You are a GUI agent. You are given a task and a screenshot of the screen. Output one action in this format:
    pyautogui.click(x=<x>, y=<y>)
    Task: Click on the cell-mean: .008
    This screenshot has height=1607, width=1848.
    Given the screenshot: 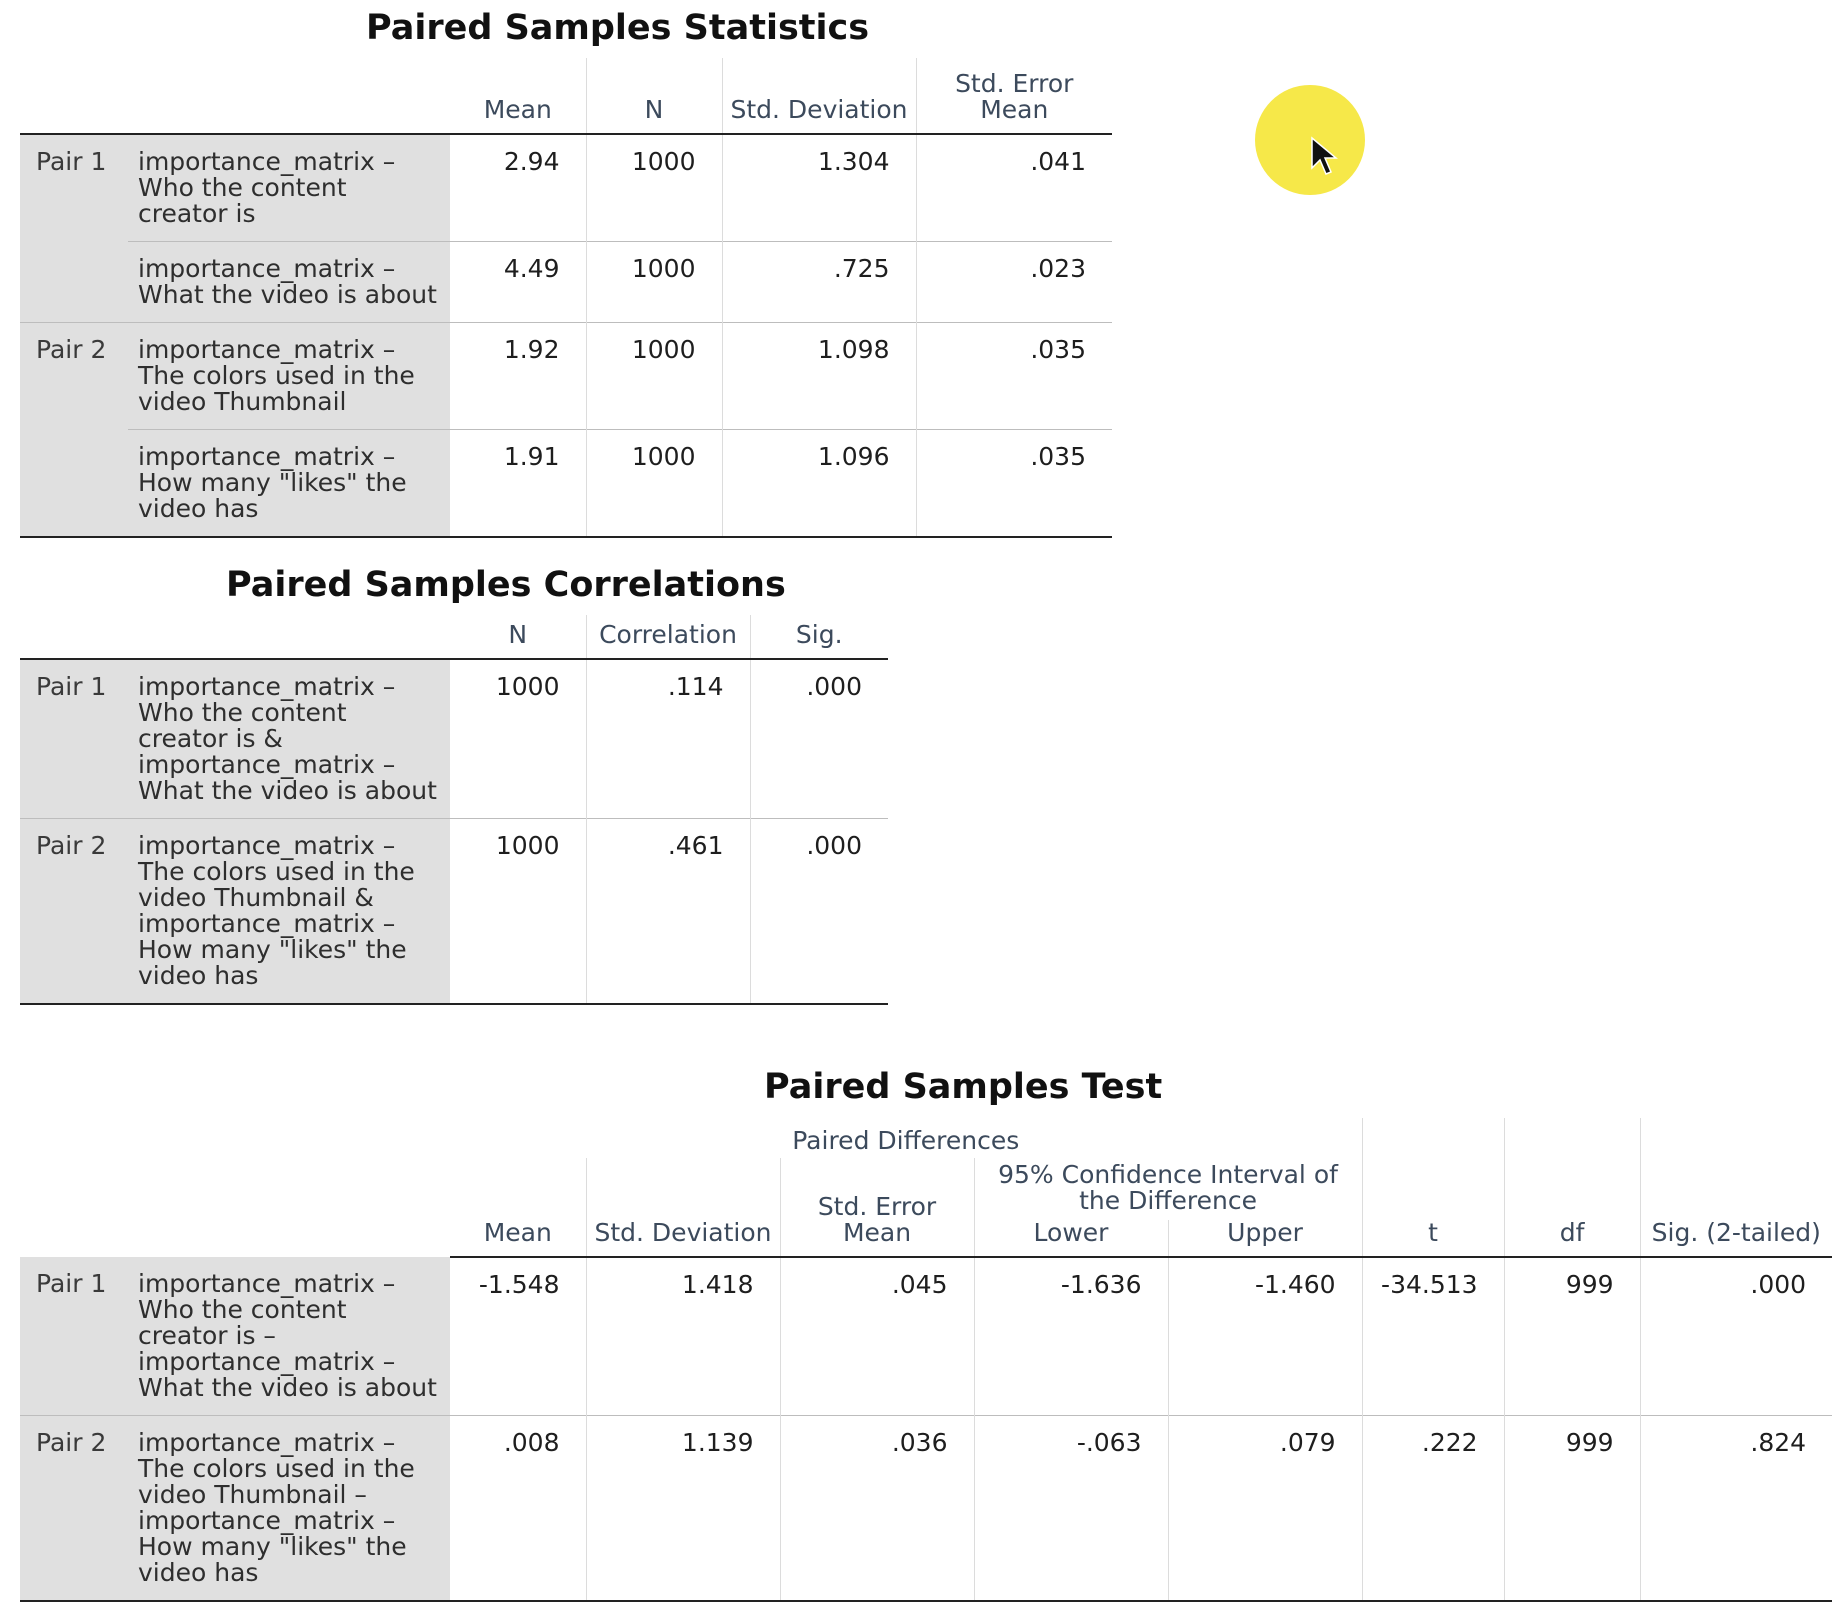 What is the action you would take?
    pyautogui.click(x=518, y=1508)
    